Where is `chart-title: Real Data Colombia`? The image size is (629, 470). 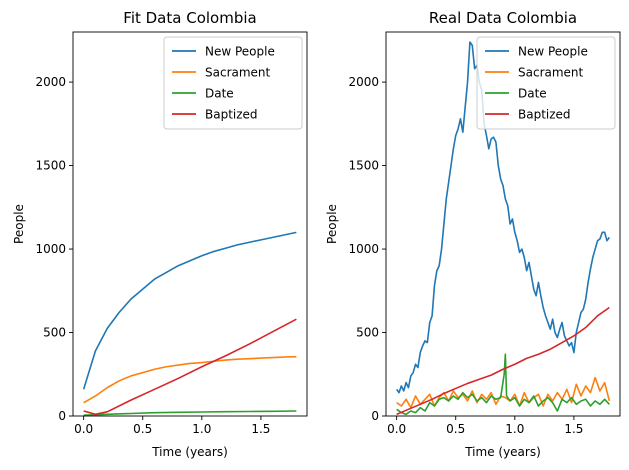
chart-title: Real Data Colombia is located at coordinates (503, 18).